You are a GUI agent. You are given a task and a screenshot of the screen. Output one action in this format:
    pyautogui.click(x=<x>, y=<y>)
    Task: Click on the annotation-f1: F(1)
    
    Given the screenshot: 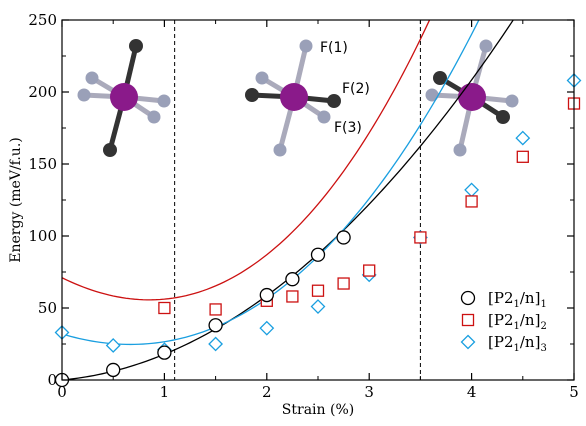 What is the action you would take?
    pyautogui.click(x=334, y=48)
    